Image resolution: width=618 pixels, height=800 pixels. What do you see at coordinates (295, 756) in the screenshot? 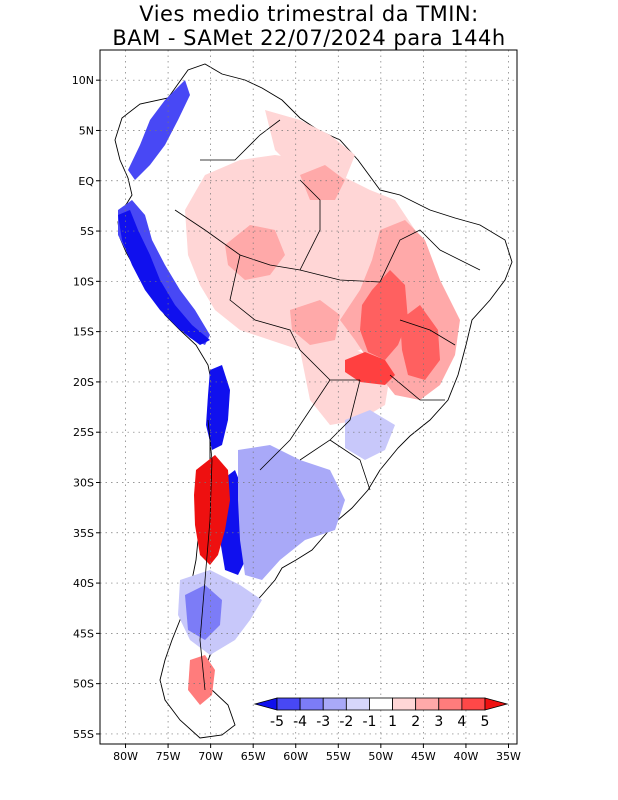
I see `lon-tick-label: 60W` at bounding box center [295, 756].